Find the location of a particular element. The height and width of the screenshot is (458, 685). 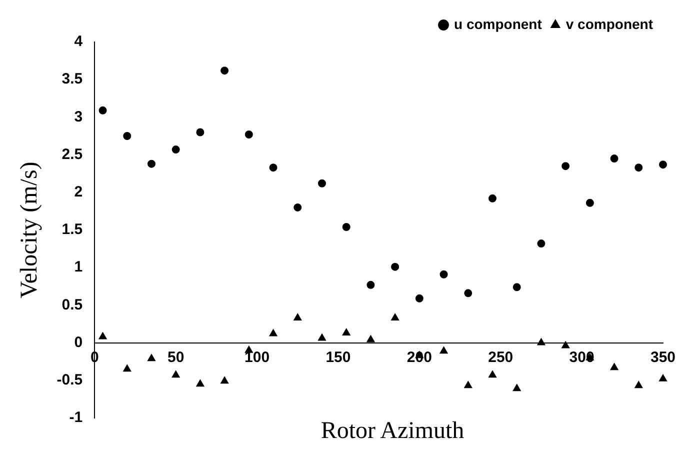

y-tick-label: 1.5 is located at coordinates (72, 229).